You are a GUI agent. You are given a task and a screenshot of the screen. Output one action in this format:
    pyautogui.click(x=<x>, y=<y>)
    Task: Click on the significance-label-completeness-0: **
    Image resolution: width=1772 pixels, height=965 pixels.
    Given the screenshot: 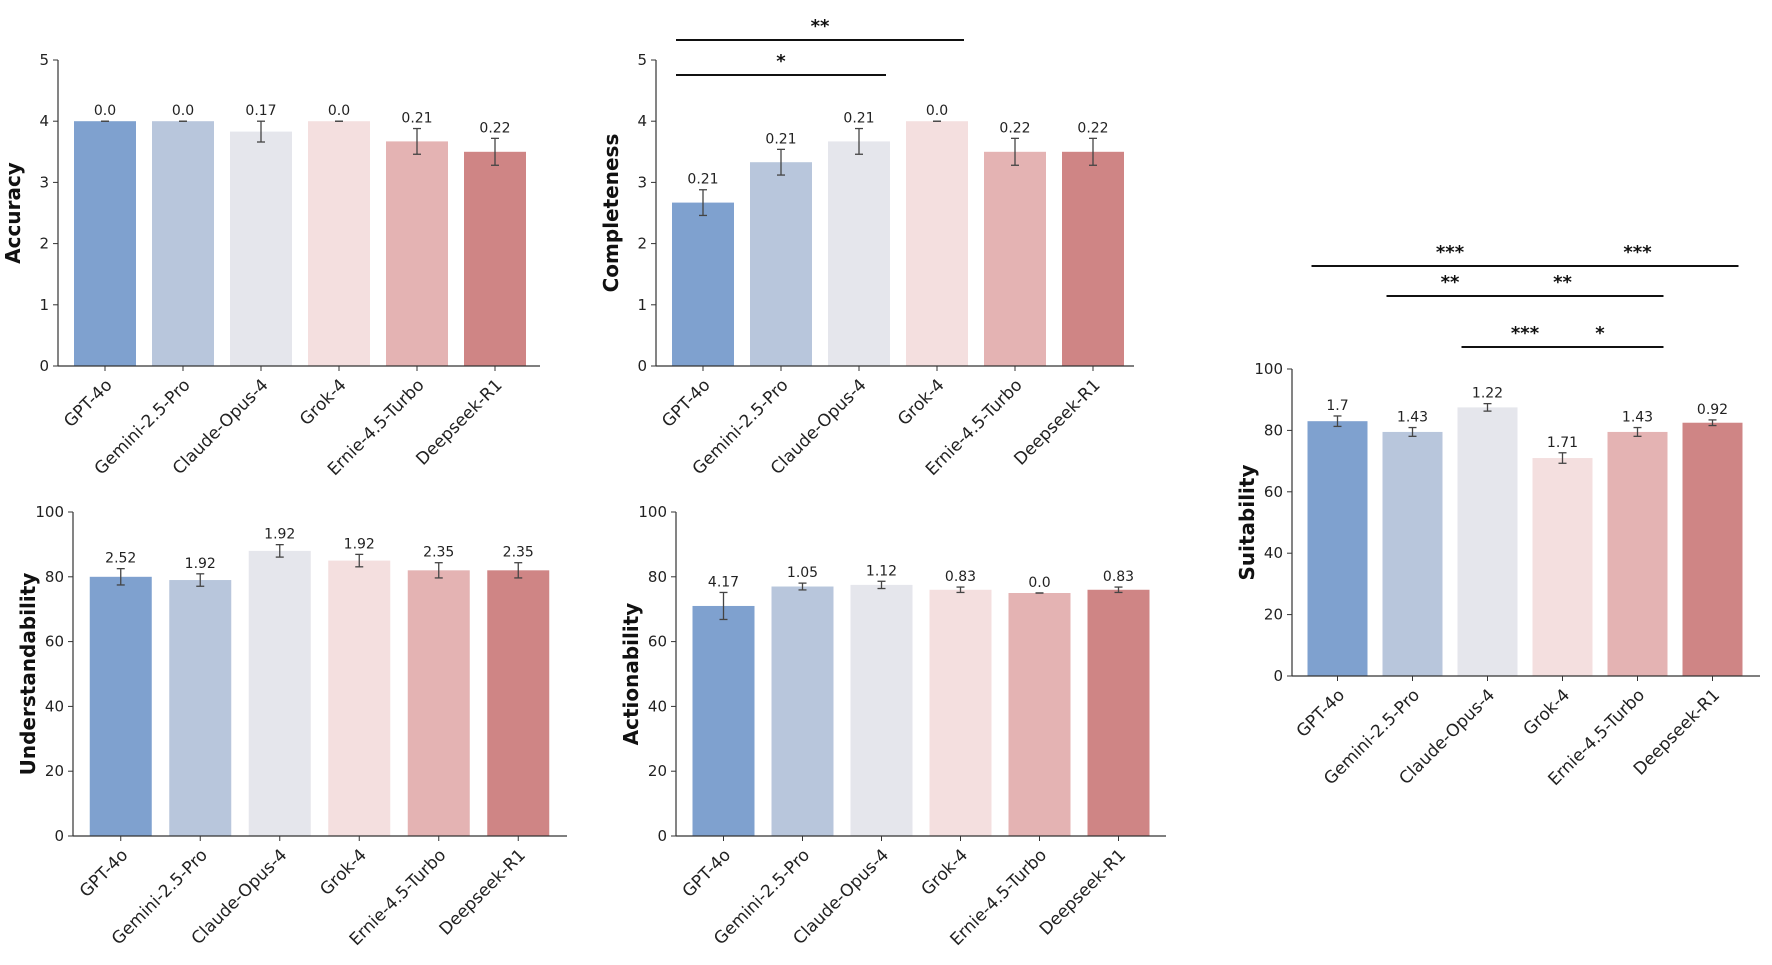 What is the action you would take?
    pyautogui.click(x=820, y=26)
    